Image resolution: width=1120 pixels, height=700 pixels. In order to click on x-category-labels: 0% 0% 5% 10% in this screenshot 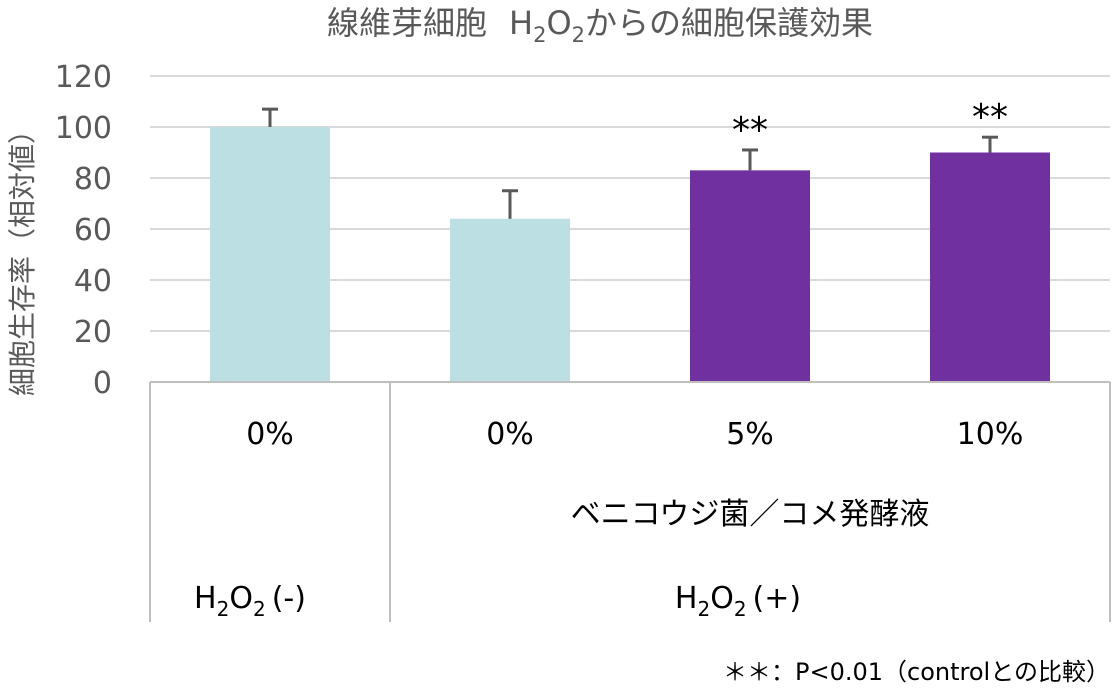, I will do `click(634, 434)`.